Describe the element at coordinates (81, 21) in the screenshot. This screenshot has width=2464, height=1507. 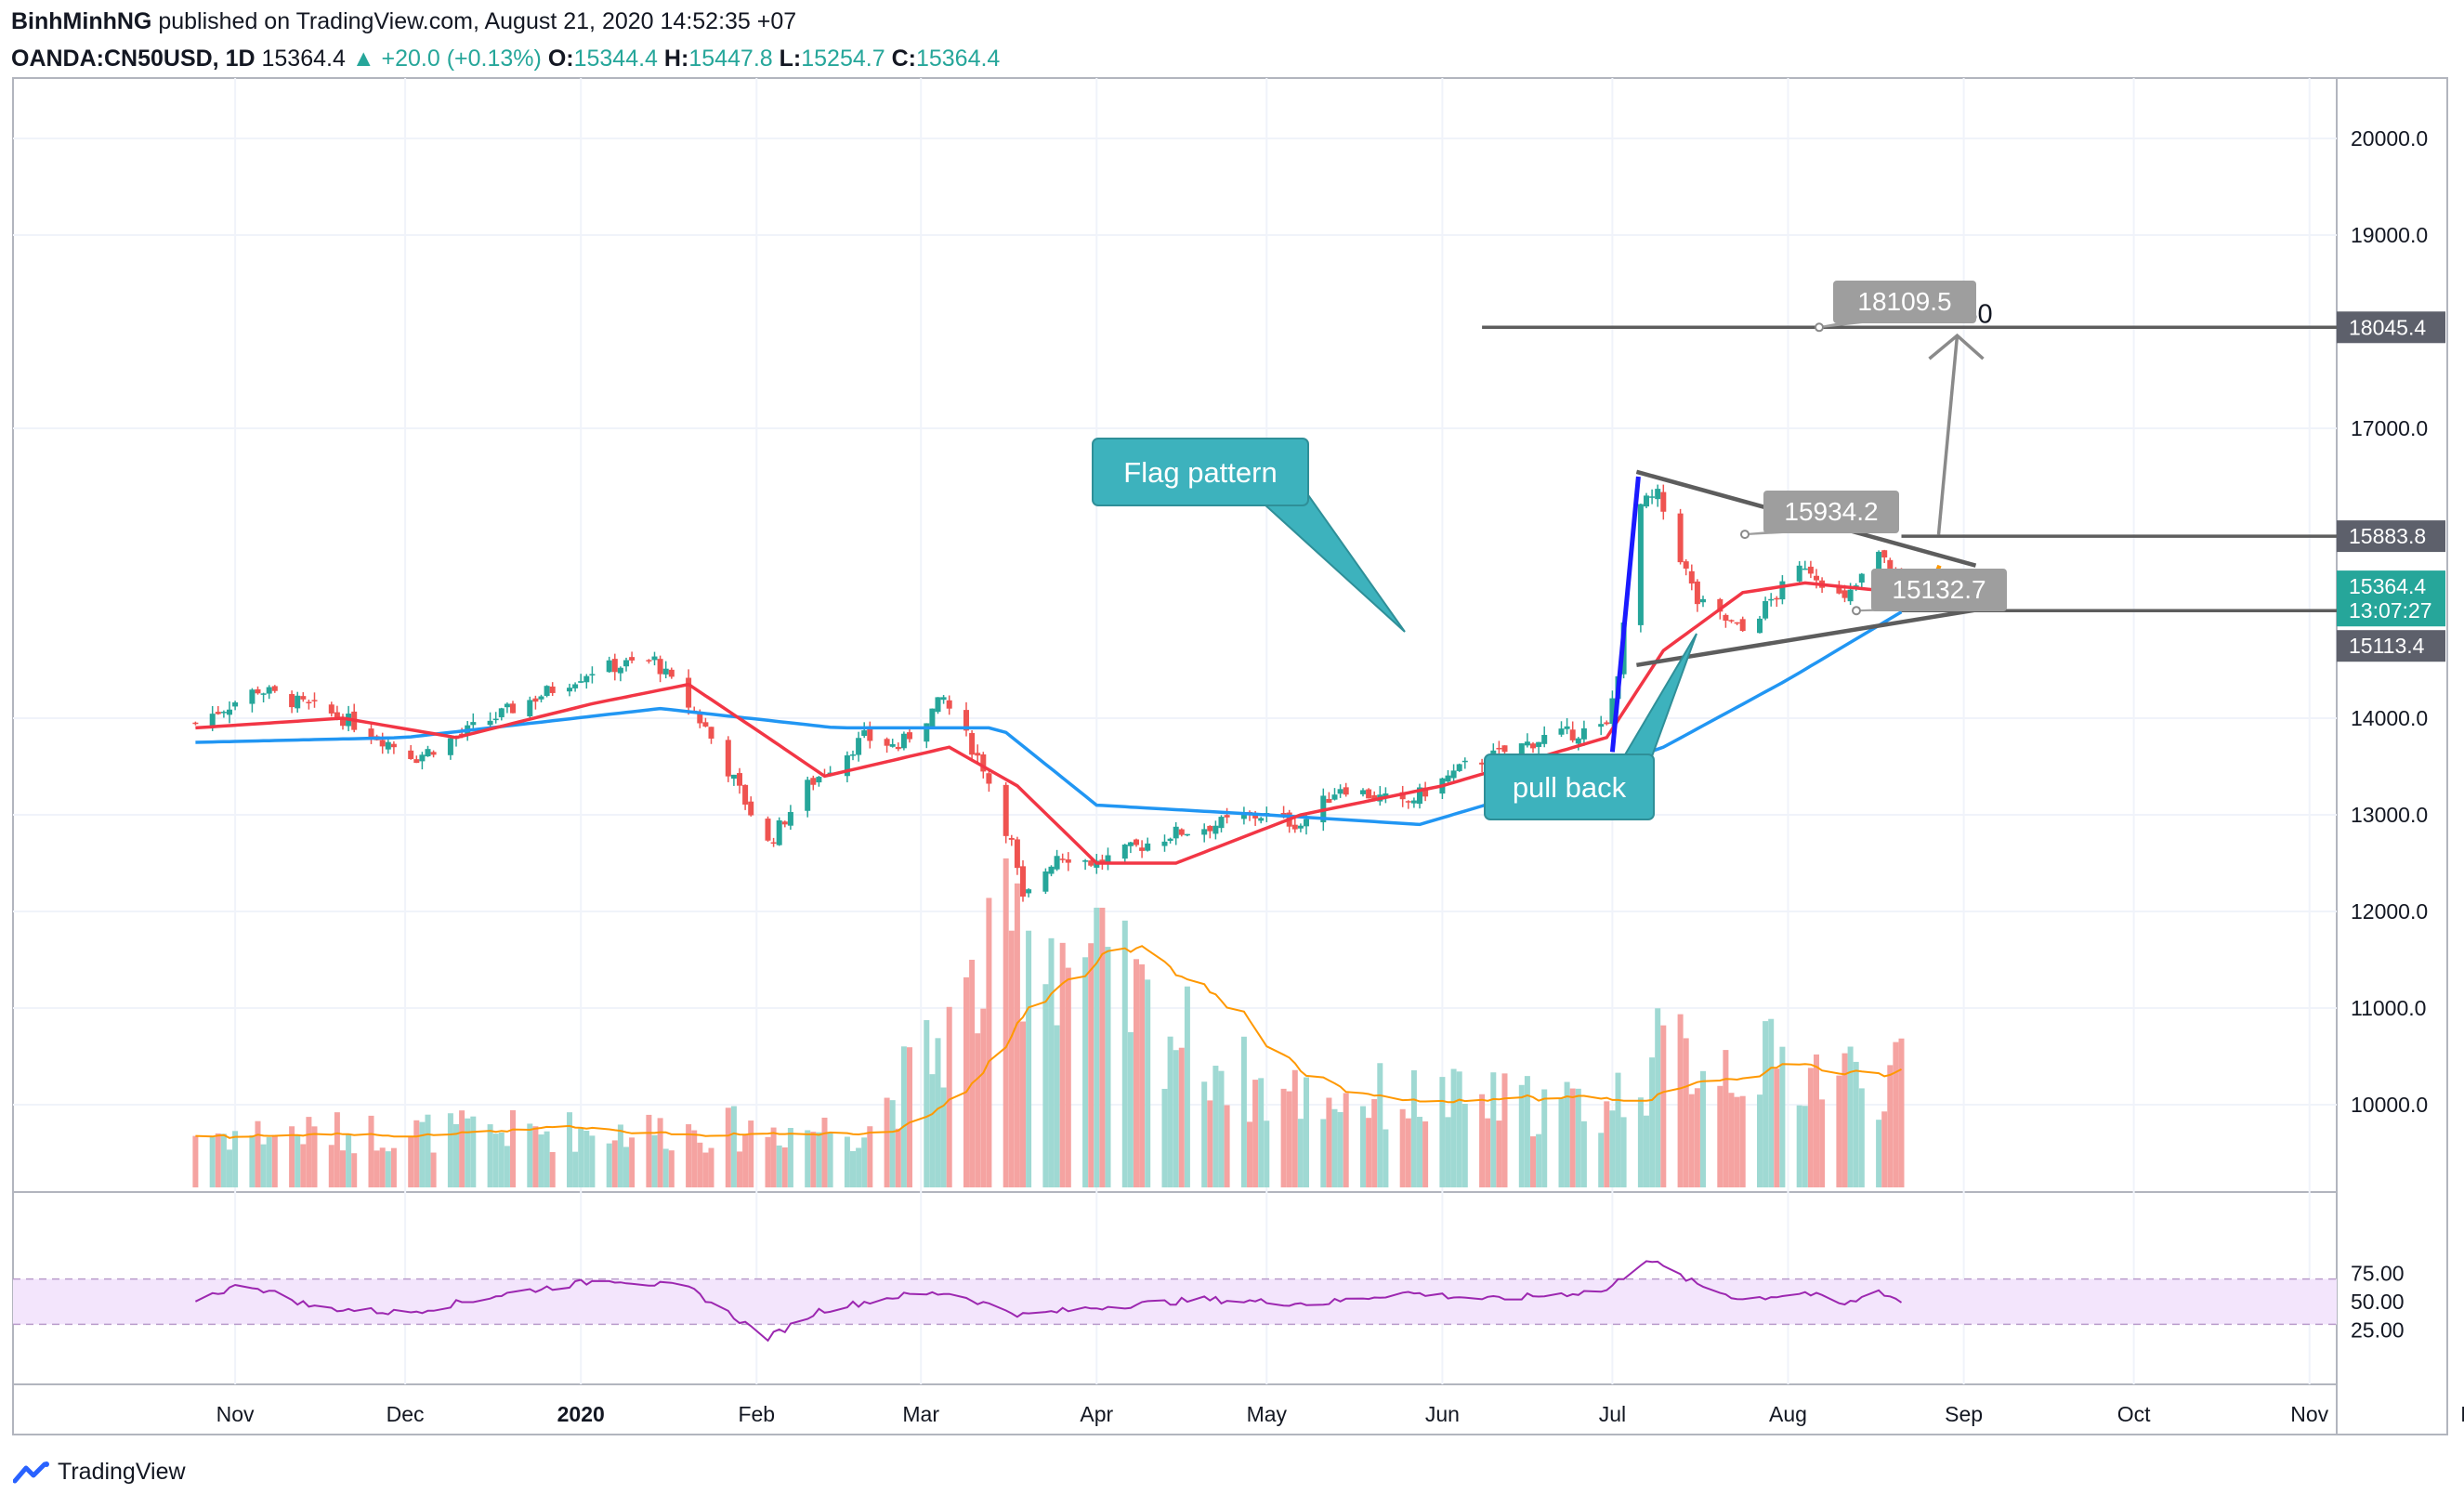
I see `publisher-name: BinhMinhNG` at that location.